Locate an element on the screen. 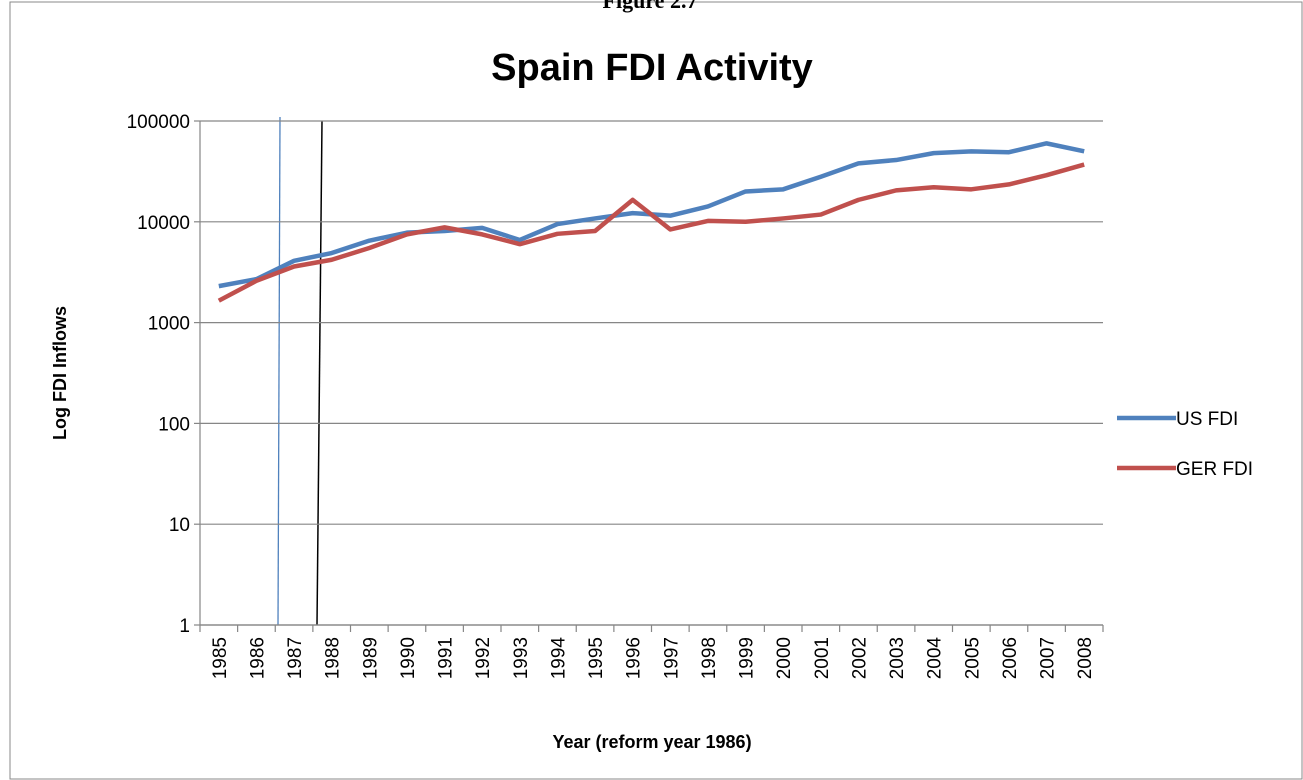 This screenshot has height=780, width=1303. x-tick-label: 1999 is located at coordinates (747, 658).